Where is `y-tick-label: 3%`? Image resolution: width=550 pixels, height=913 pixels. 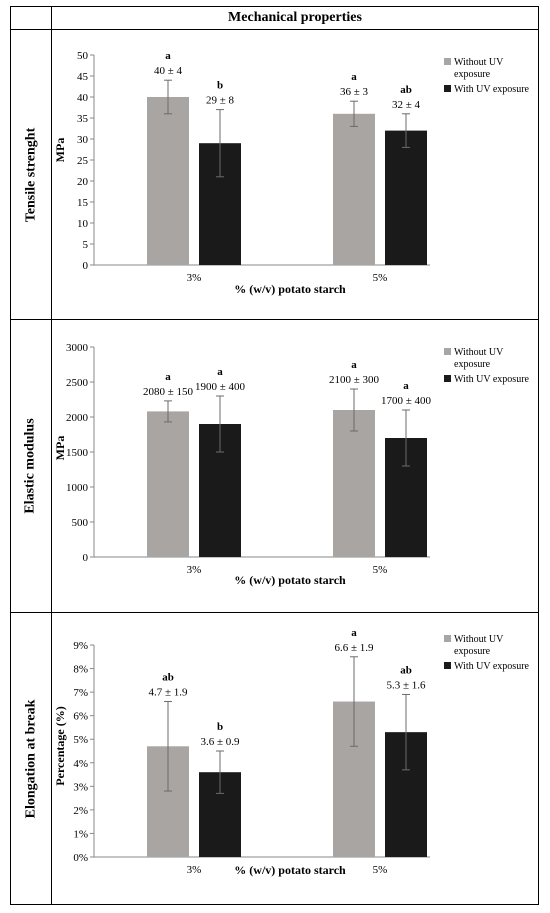
y-tick-label: 3% is located at coordinates (80, 787).